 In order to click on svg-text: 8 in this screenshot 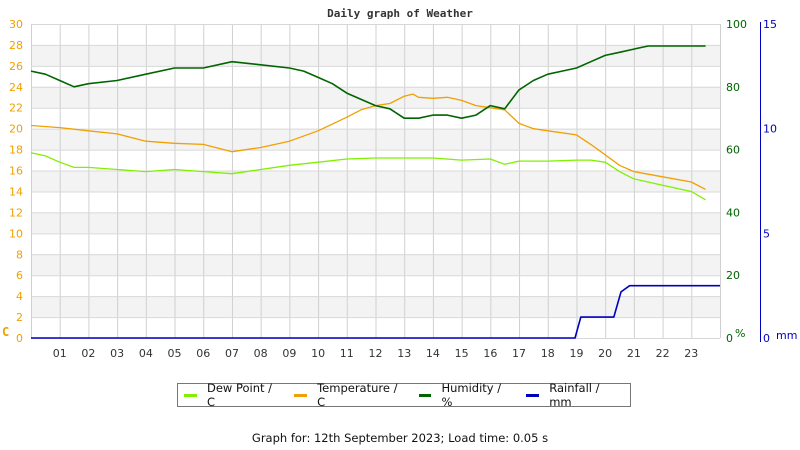, I will do `click(19, 254)`.